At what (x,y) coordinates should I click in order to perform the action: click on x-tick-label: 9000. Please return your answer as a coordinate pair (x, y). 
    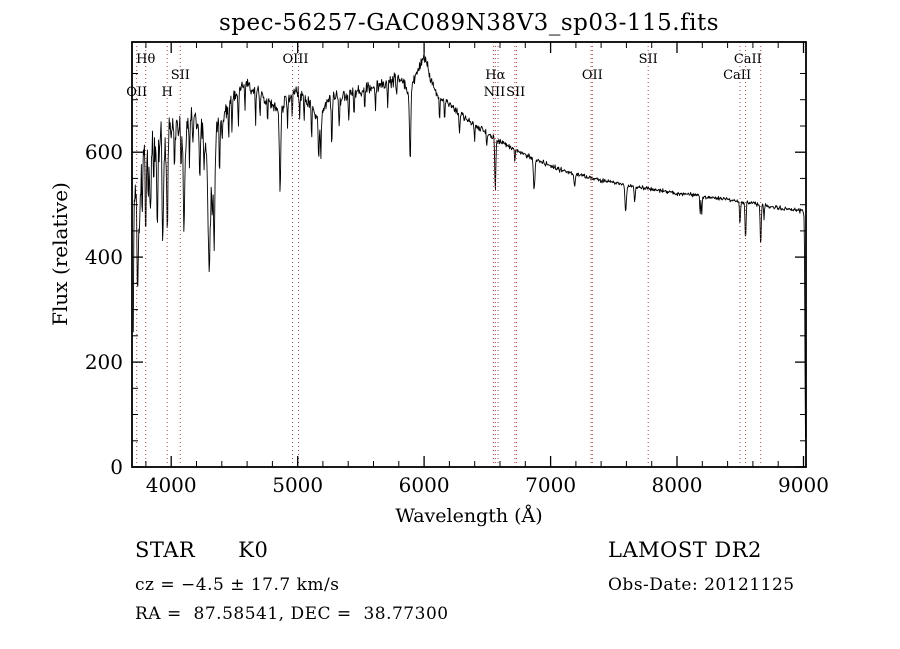
    Looking at the image, I should click on (803, 485).